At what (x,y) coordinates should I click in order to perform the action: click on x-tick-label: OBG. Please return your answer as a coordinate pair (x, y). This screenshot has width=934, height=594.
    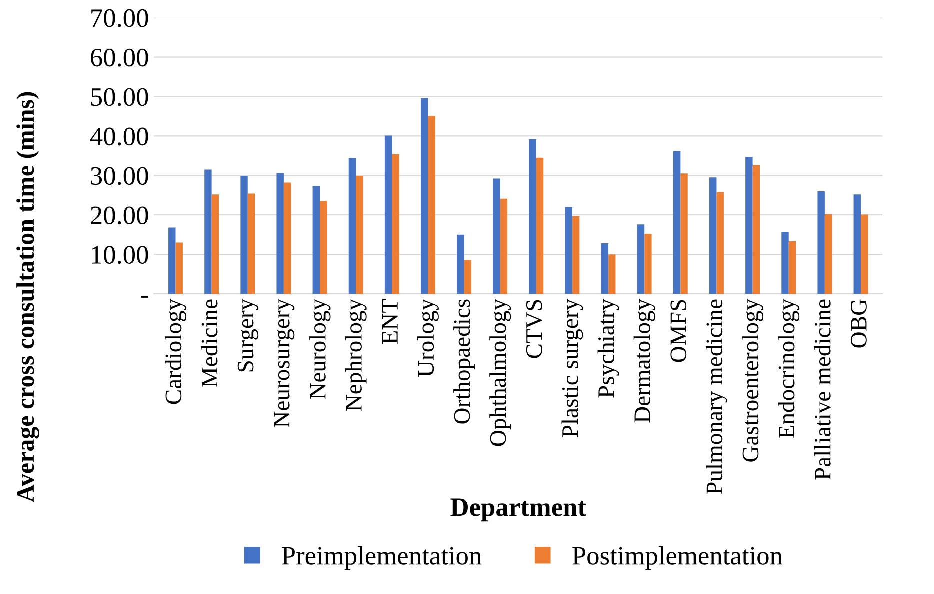
    Looking at the image, I should click on (859, 324).